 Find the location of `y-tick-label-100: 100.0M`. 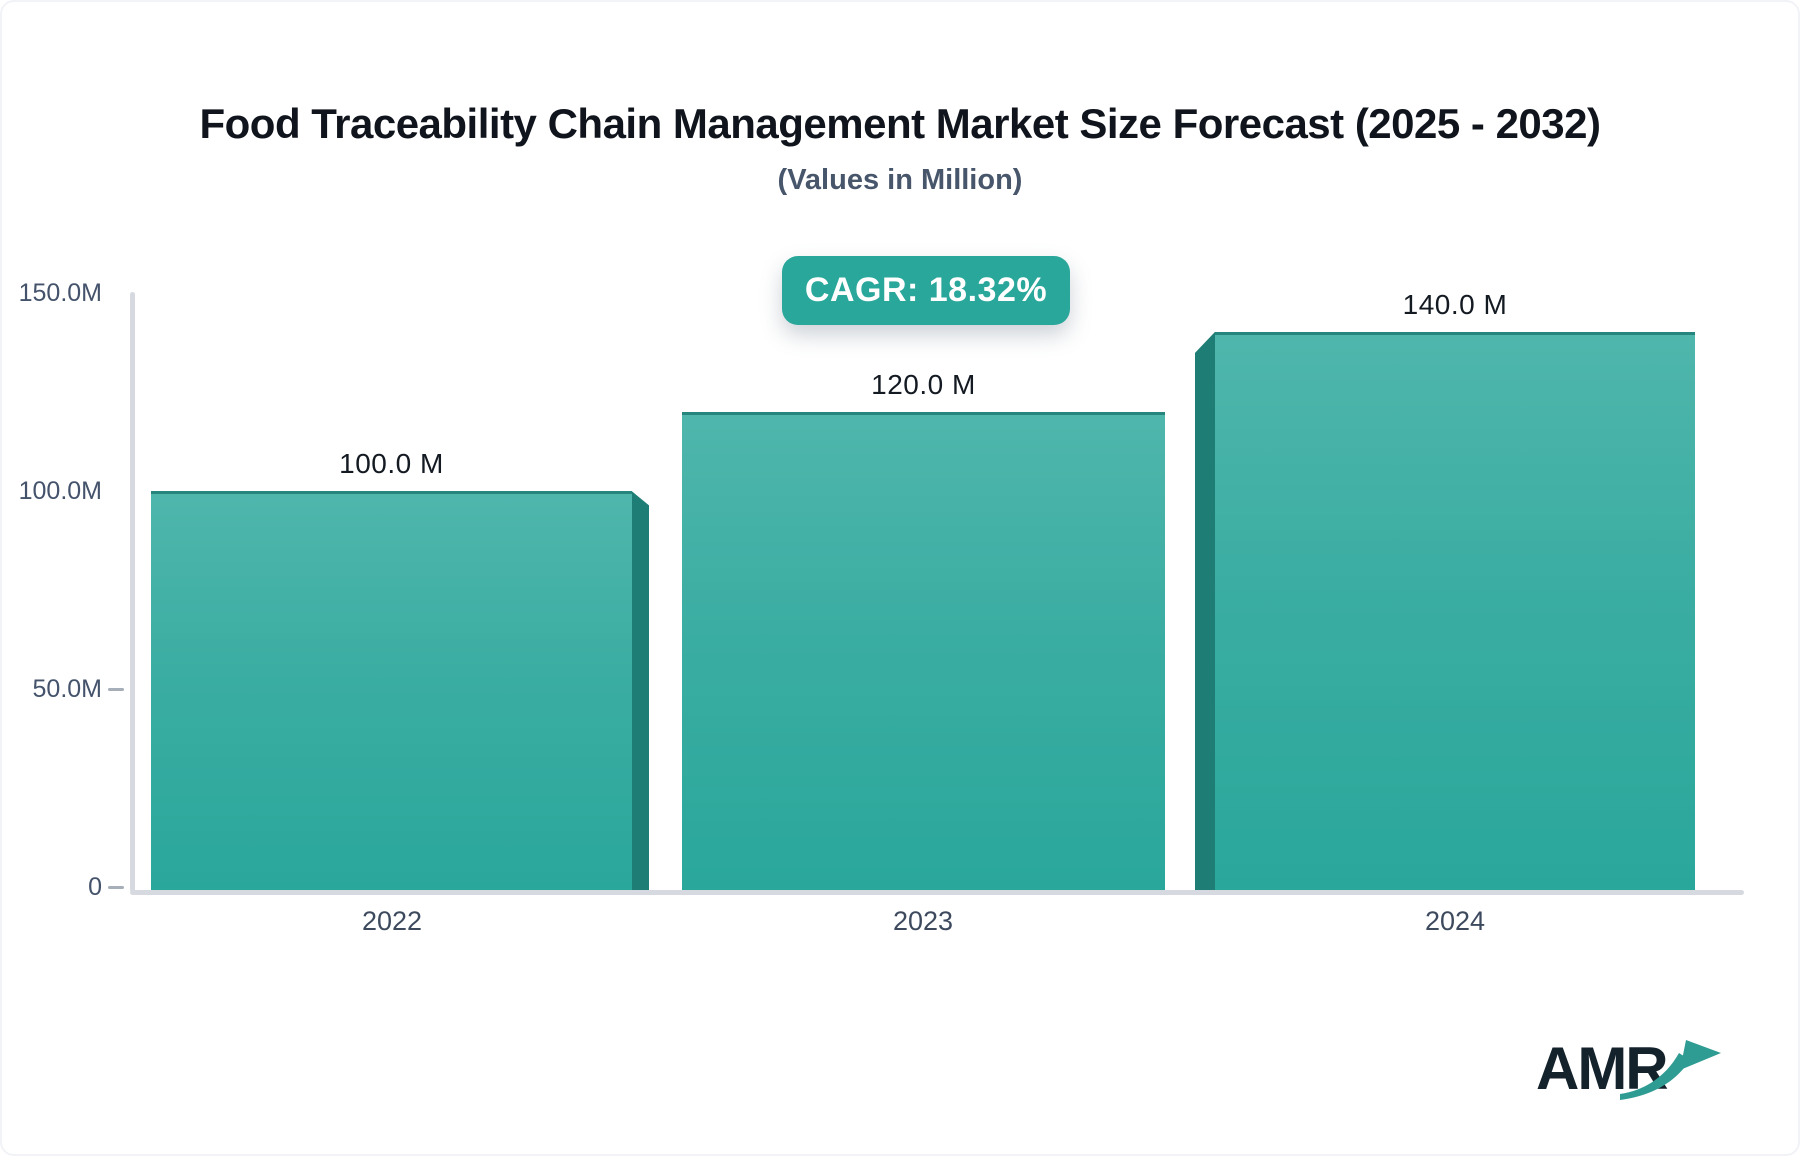

y-tick-label-100: 100.0M is located at coordinates (60, 491).